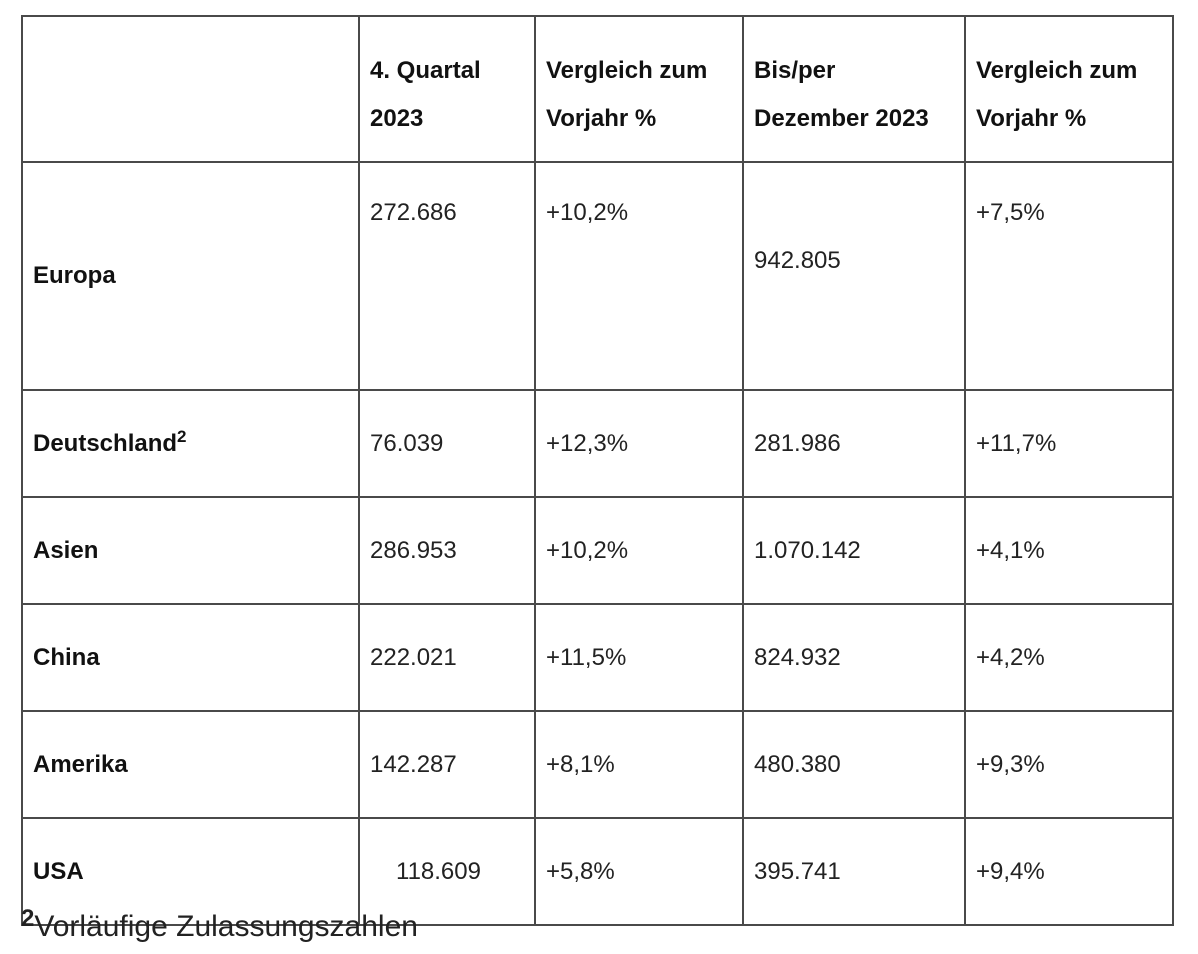 The width and height of the screenshot is (1198, 954). What do you see at coordinates (854, 276) in the screenshot?
I see `ytd-value: 942.805` at bounding box center [854, 276].